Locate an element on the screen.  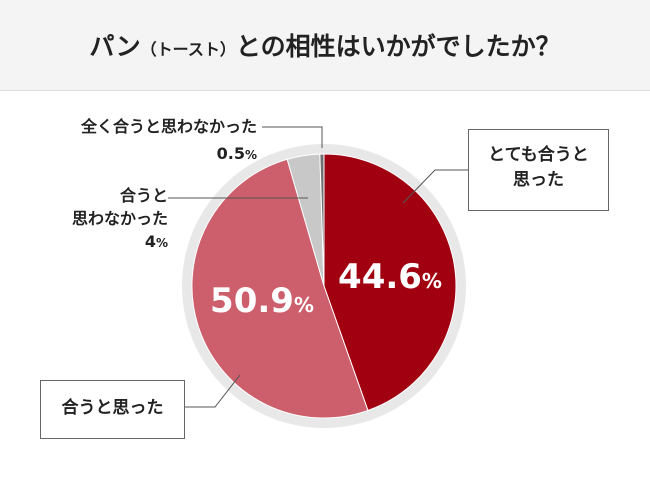
label-line: 思った is located at coordinates (538, 180).